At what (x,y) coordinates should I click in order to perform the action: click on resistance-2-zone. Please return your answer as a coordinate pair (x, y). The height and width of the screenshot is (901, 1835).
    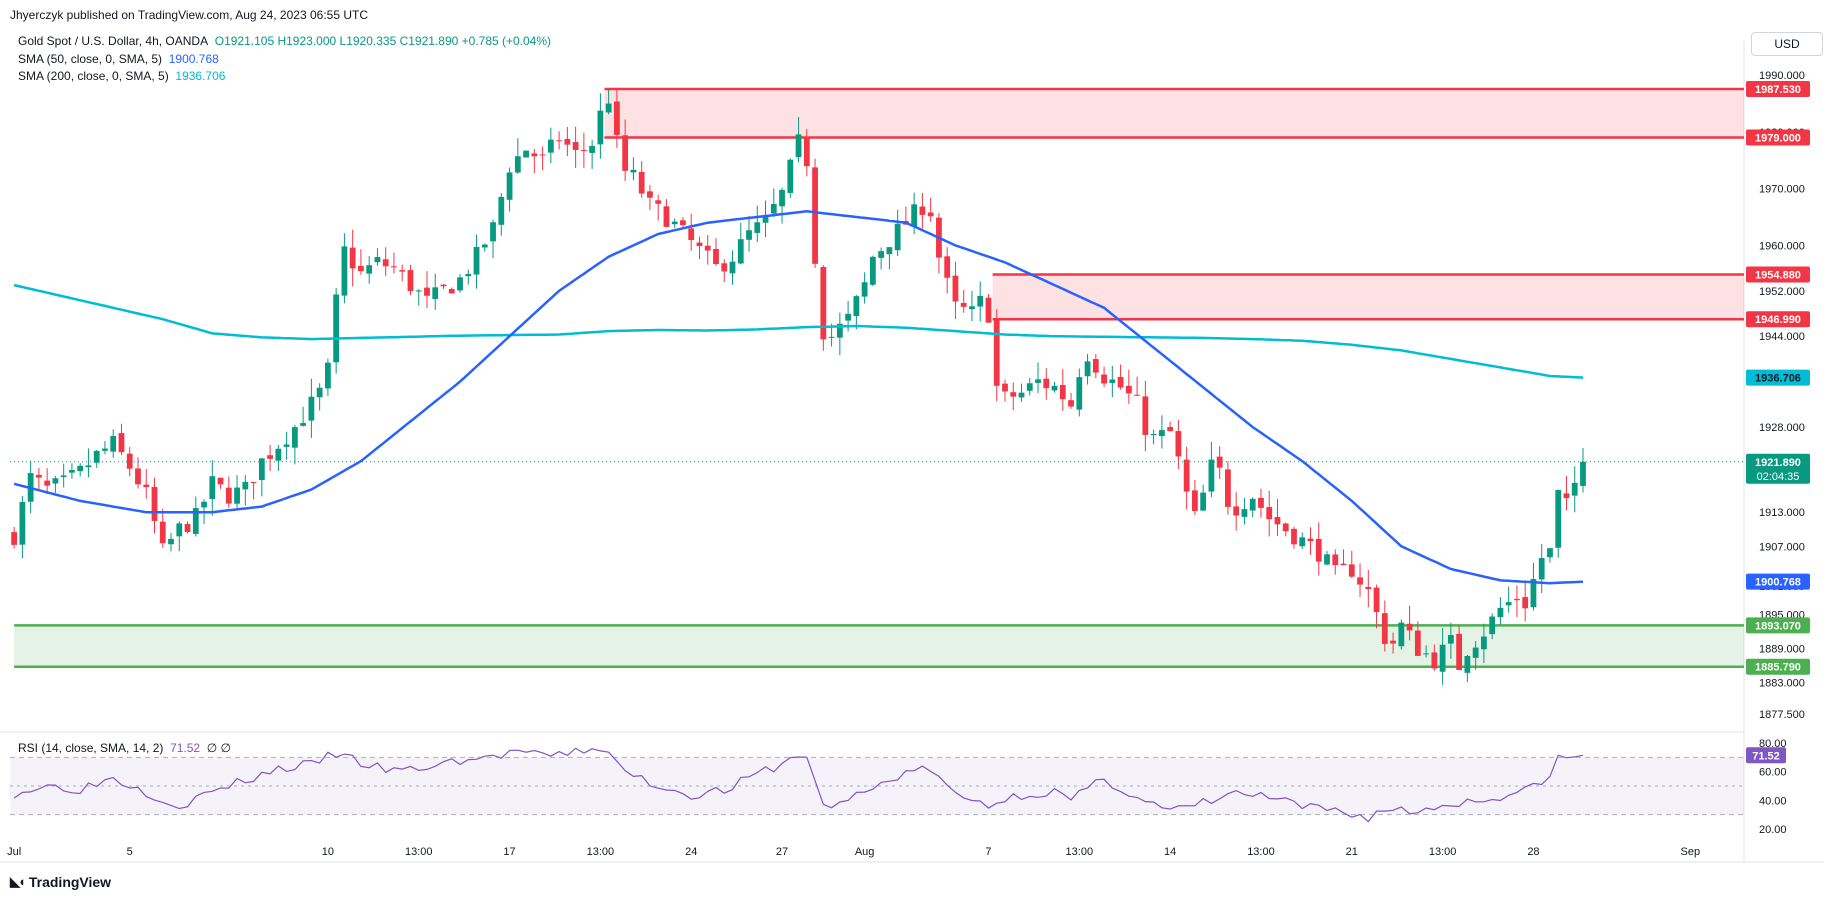
    Looking at the image, I should click on (1368, 297).